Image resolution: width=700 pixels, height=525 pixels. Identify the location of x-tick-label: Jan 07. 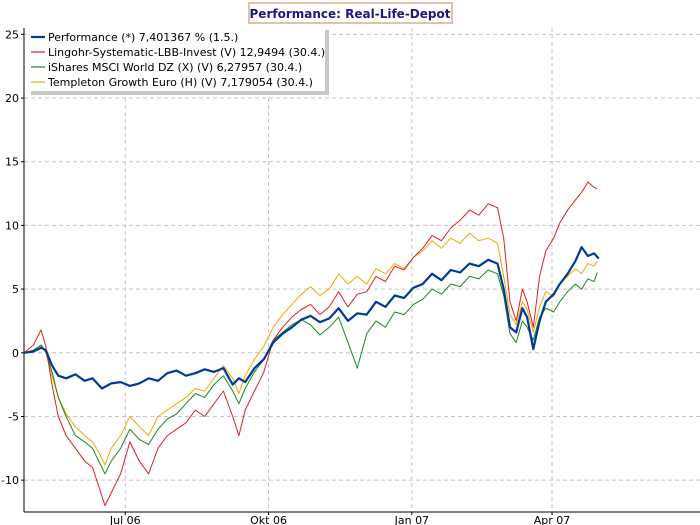
(411, 519).